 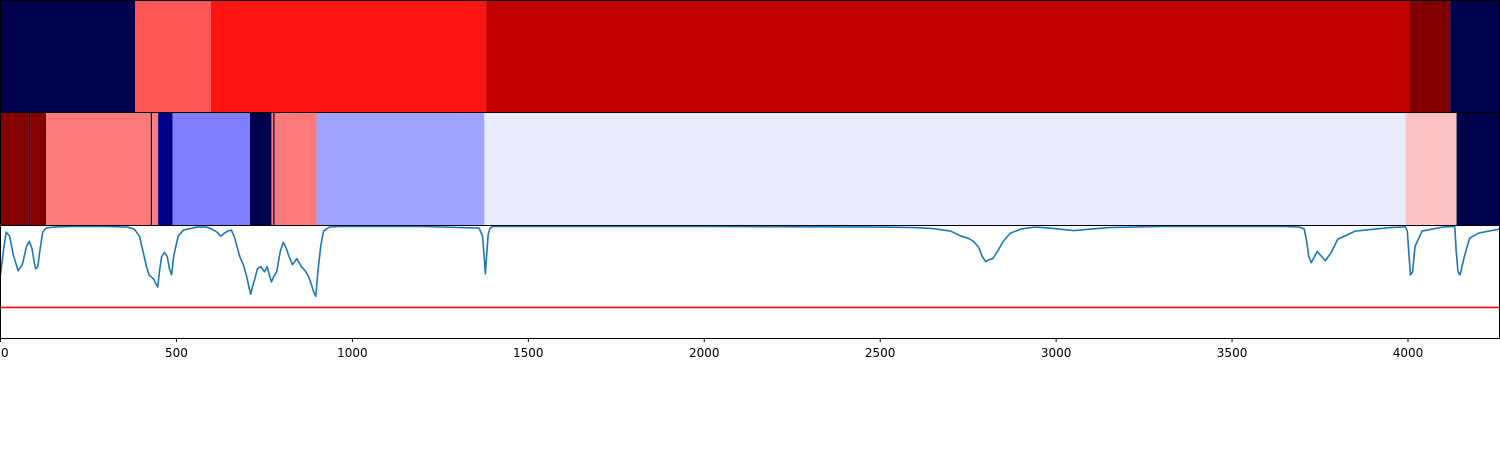 I want to click on x-tick-label-1000: 1000, so click(x=352, y=353).